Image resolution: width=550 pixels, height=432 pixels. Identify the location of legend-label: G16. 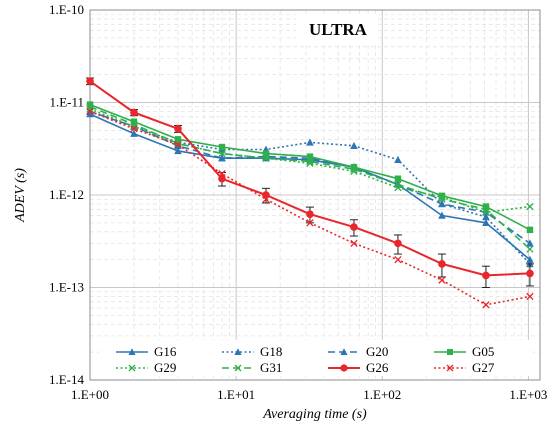
(165, 351).